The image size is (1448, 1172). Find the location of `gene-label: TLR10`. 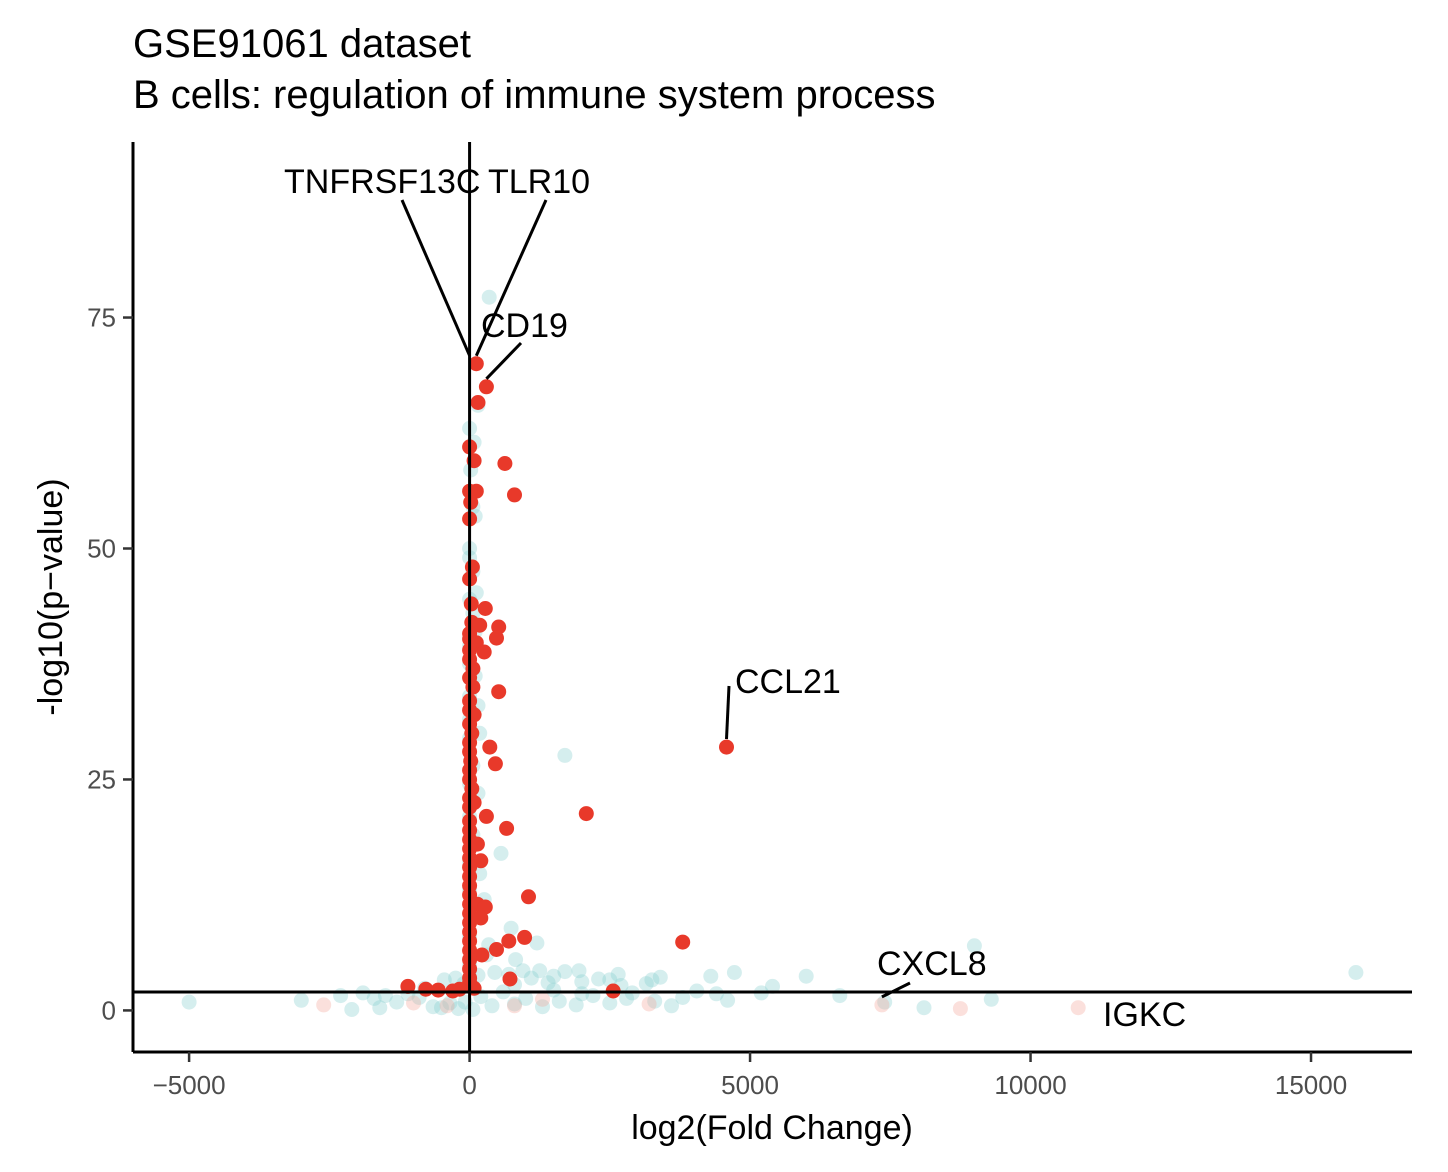

gene-label: TLR10 is located at coordinates (539, 182).